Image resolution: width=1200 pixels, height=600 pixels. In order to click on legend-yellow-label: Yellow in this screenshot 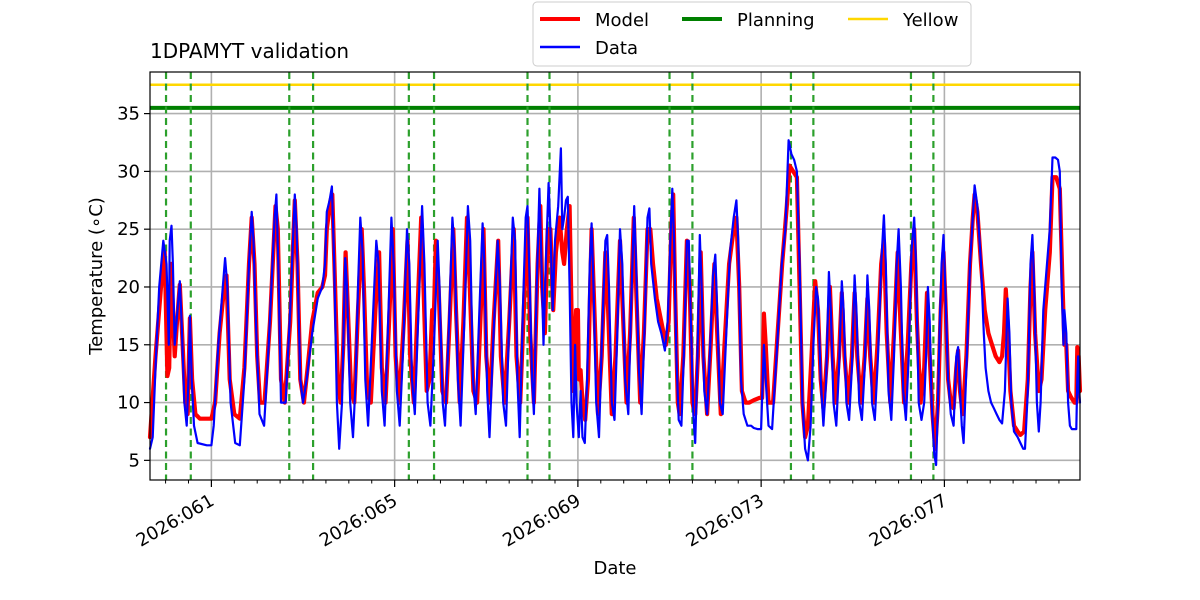, I will do `click(930, 20)`.